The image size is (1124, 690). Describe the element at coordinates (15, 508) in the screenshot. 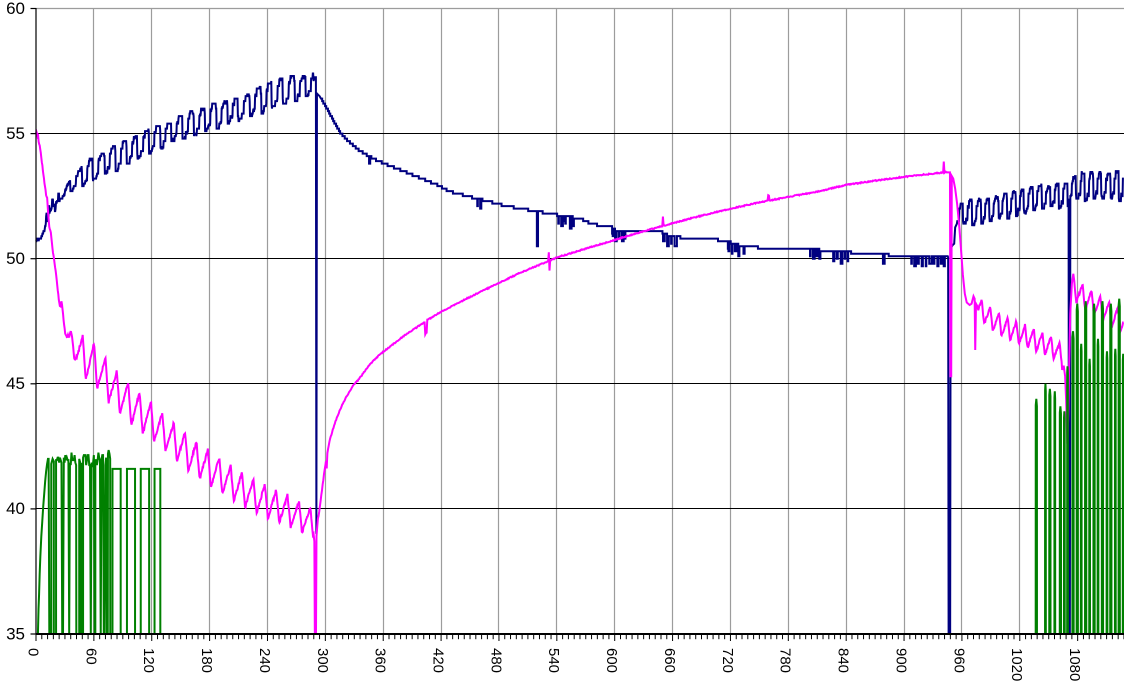

I see `svg-text: 40` at that location.